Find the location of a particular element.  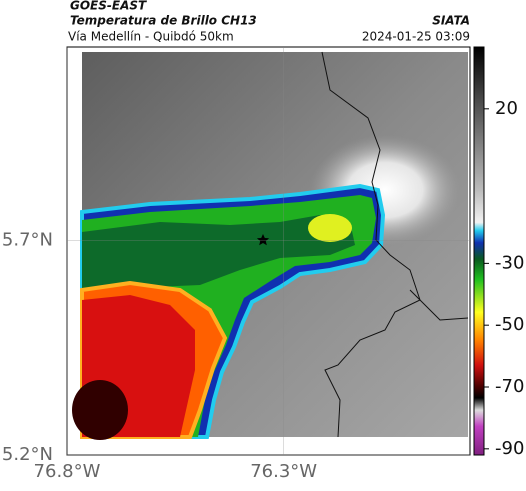

date: 2024-01-25 03:09 is located at coordinates (416, 37).